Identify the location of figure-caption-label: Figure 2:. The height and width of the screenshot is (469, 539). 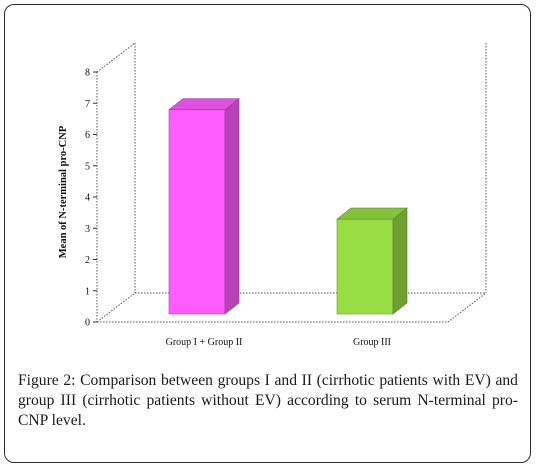
(47, 380).